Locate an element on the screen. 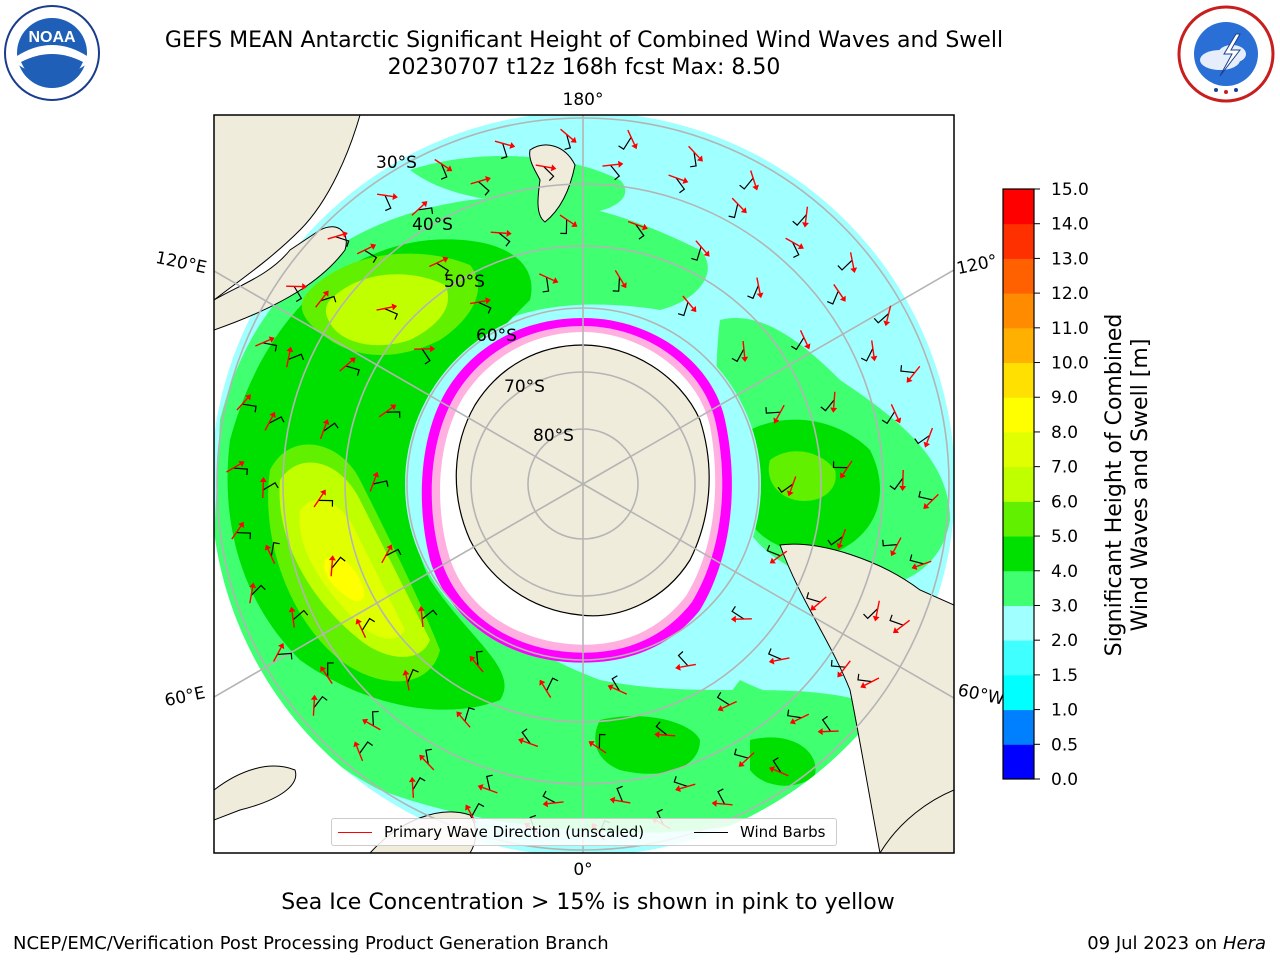  lon-label-60e: 60°E is located at coordinates (185, 697).